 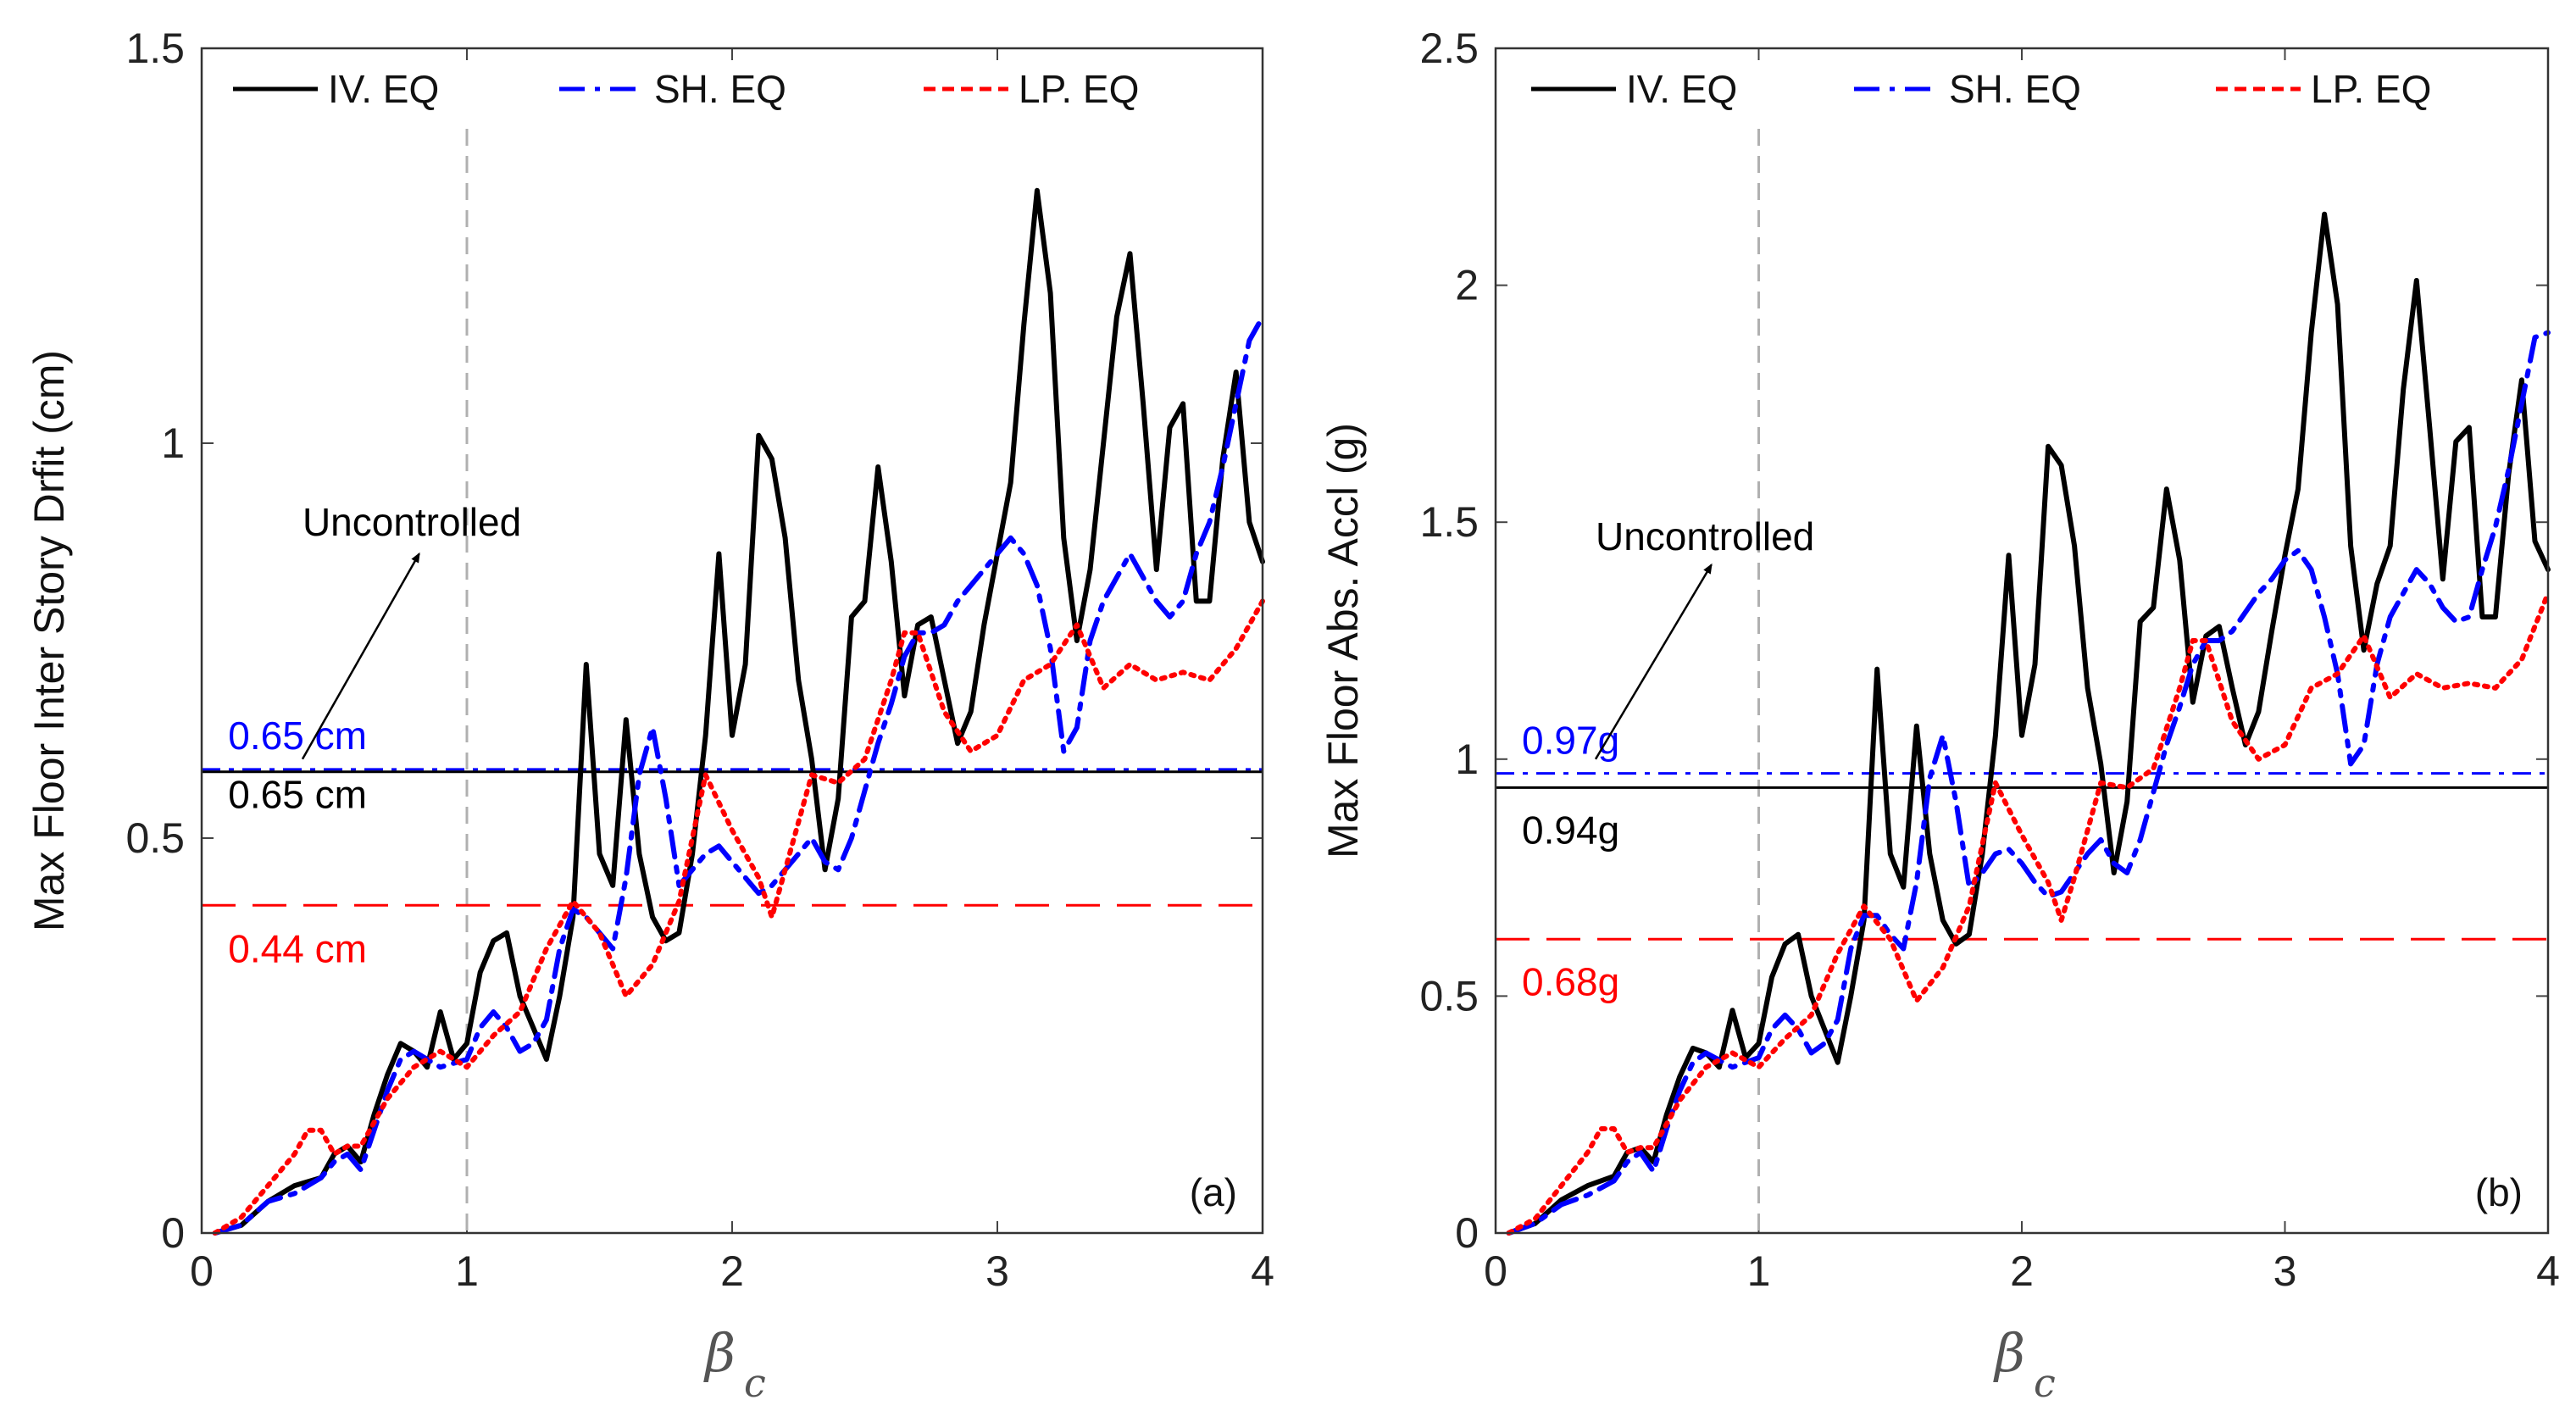 What do you see at coordinates (1570, 830) in the screenshot?
I see `reference-line-label: 0.94g` at bounding box center [1570, 830].